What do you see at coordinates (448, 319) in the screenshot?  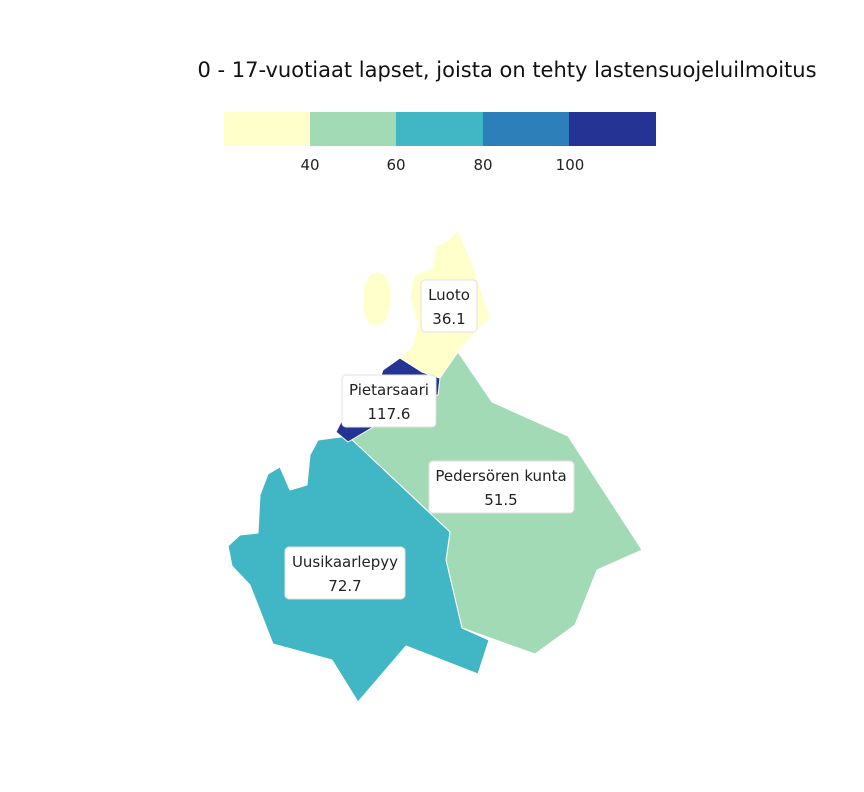 I see `label-value-luoto: 36.1` at bounding box center [448, 319].